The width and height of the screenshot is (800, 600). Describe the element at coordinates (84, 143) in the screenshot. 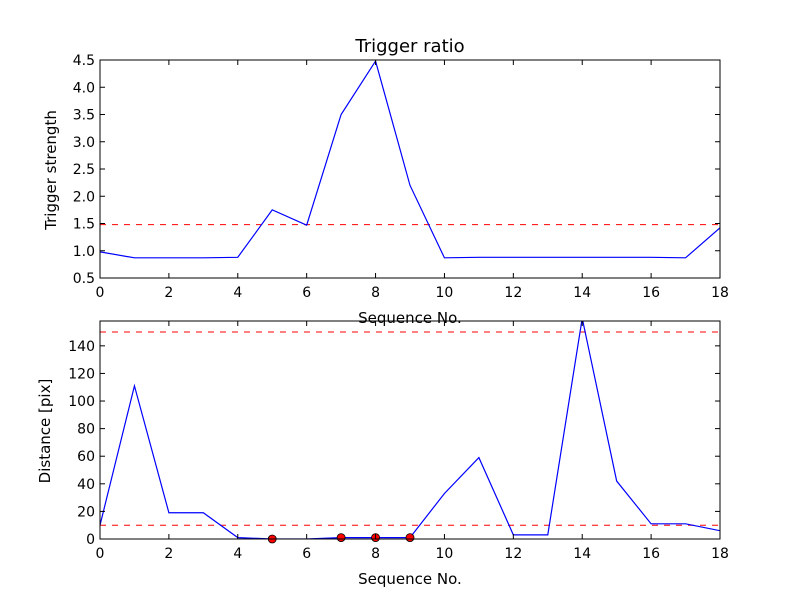

I see `y-tick-label: 3.0` at that location.